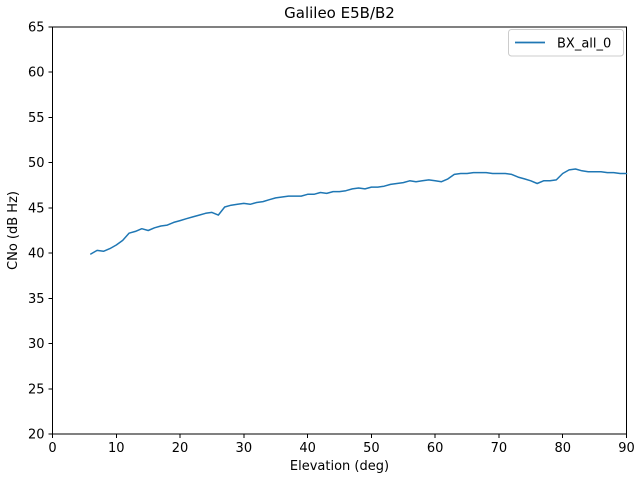 The height and width of the screenshot is (484, 640). I want to click on x-tick-label: 70, so click(499, 448).